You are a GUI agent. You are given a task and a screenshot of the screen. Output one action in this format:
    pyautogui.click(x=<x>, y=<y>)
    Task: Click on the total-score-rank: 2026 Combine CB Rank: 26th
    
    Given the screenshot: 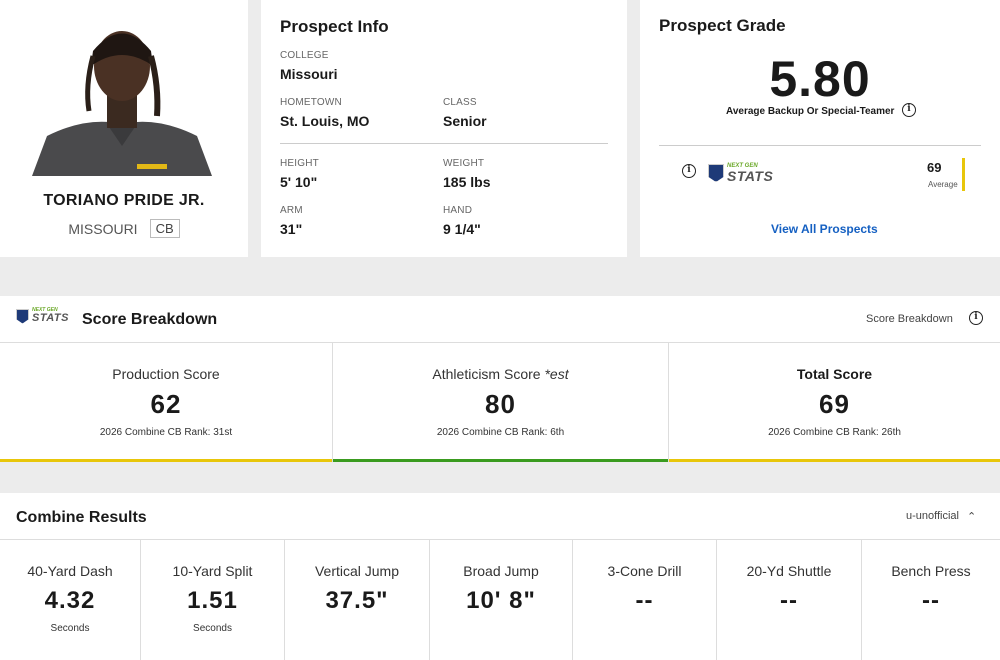 What is the action you would take?
    pyautogui.click(x=834, y=432)
    